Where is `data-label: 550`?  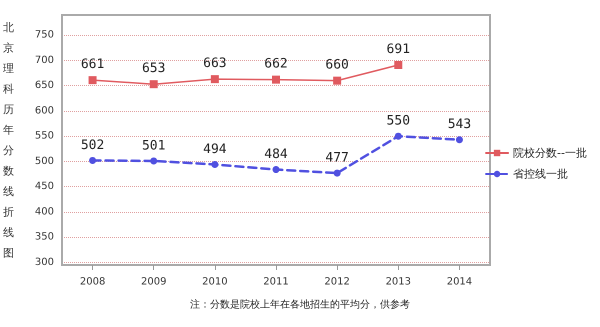
data-label: 550 is located at coordinates (398, 121).